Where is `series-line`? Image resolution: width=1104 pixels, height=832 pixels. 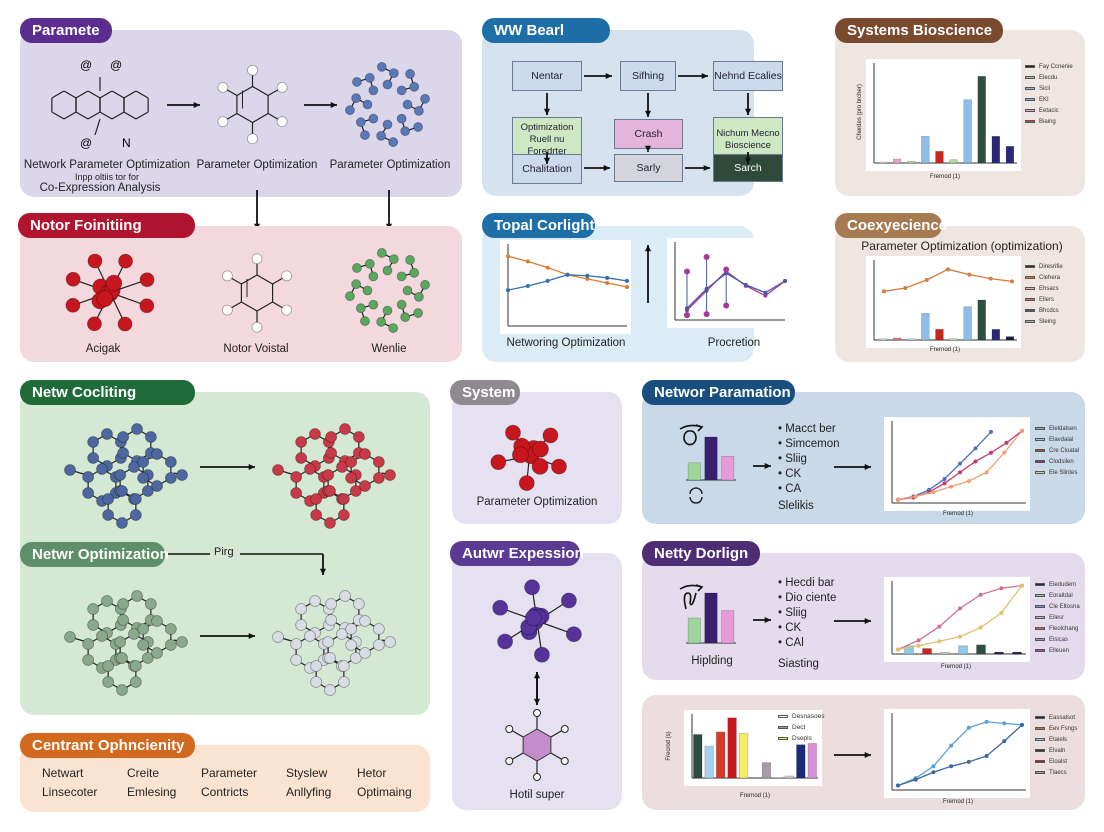 series-line is located at coordinates (960, 465).